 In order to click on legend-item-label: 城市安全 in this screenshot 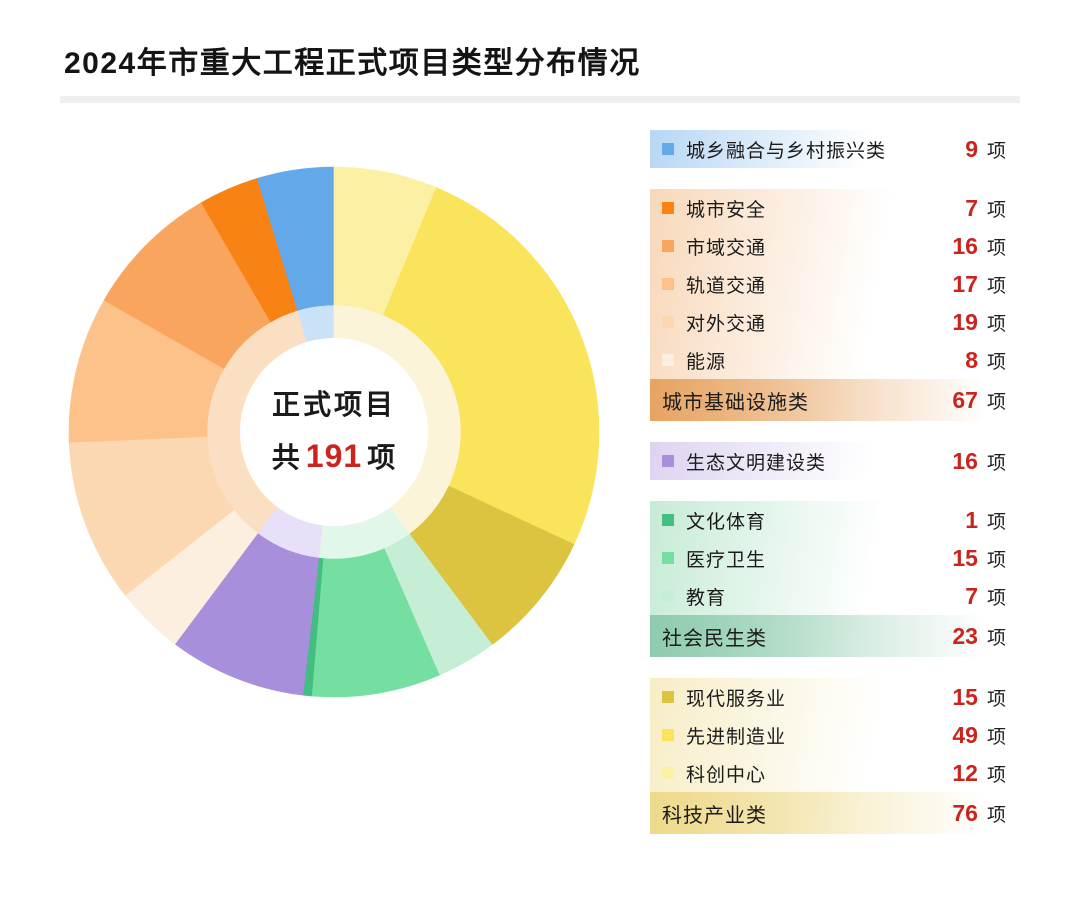, I will do `click(726, 210)`.